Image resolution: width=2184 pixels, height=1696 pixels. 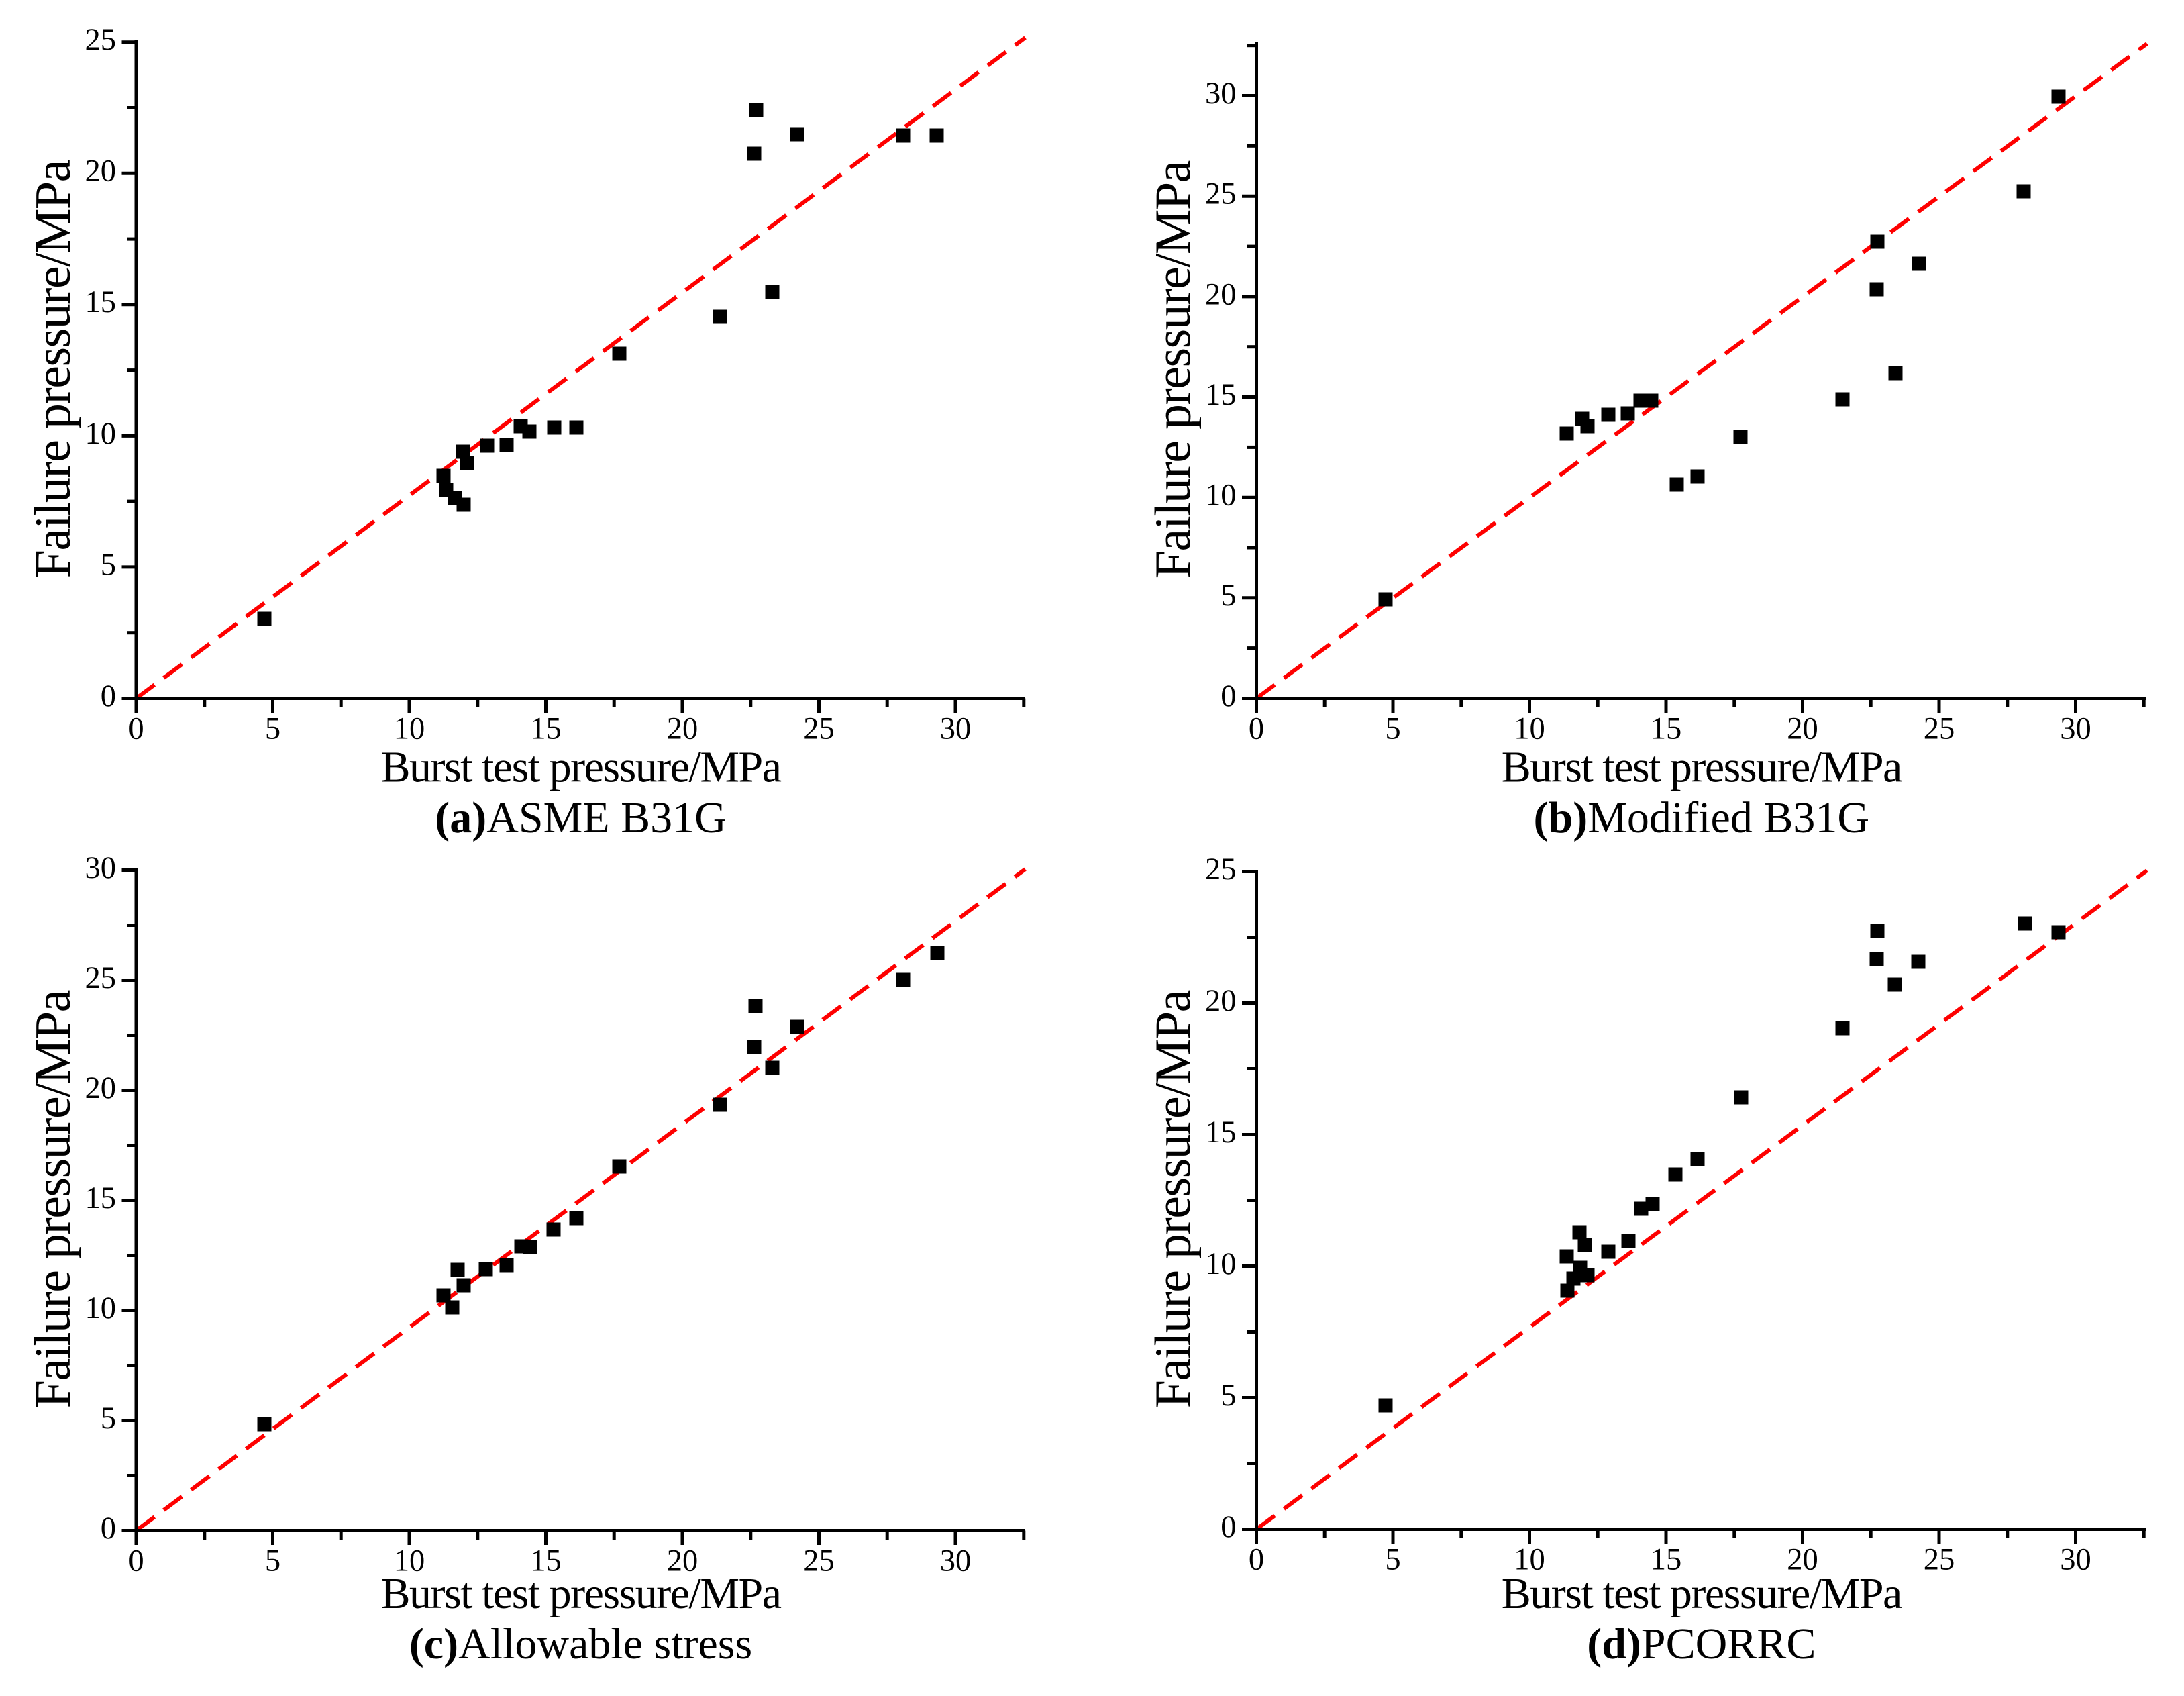 What do you see at coordinates (581, 1643) in the screenshot?
I see `svg-text: (c)Allowable stress` at bounding box center [581, 1643].